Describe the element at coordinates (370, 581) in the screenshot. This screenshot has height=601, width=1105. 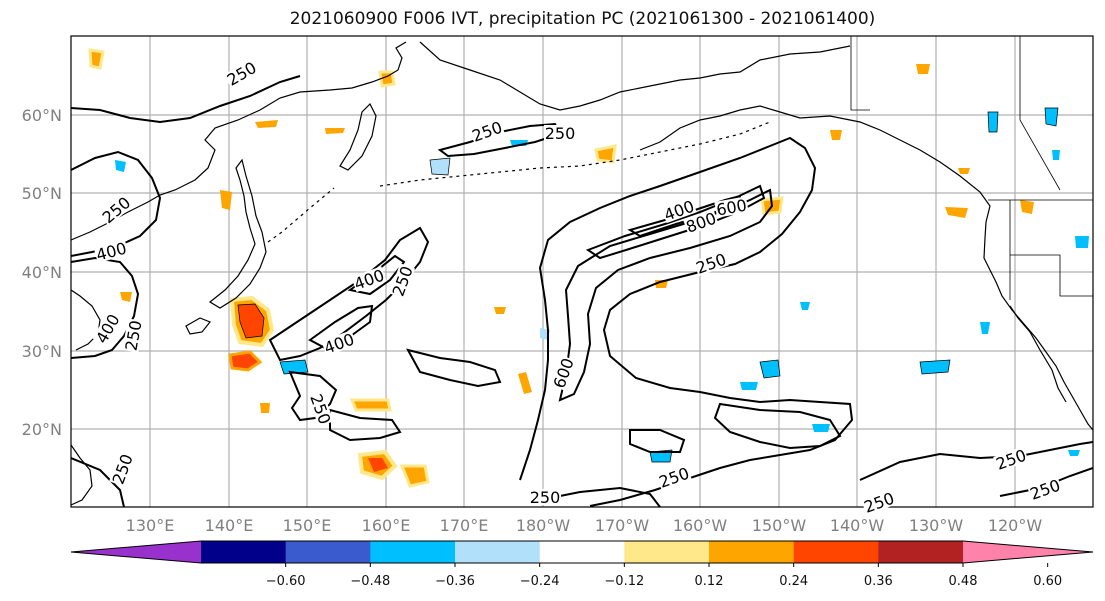
I see `colorbar-tick-label: −0.48` at that location.